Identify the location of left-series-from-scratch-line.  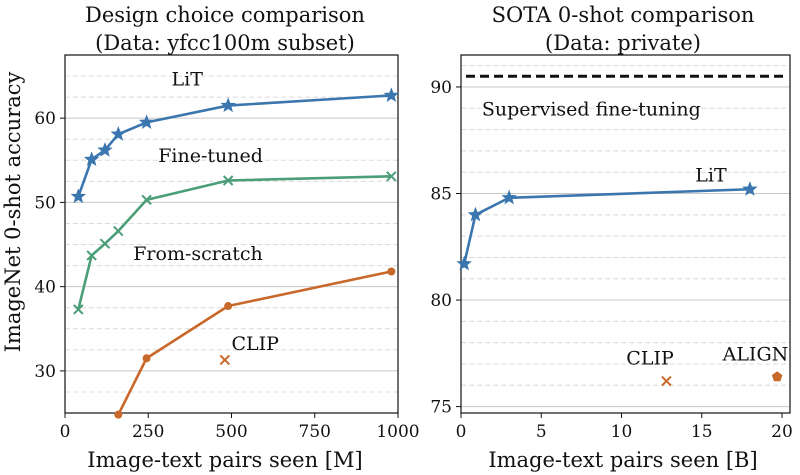
(254, 343).